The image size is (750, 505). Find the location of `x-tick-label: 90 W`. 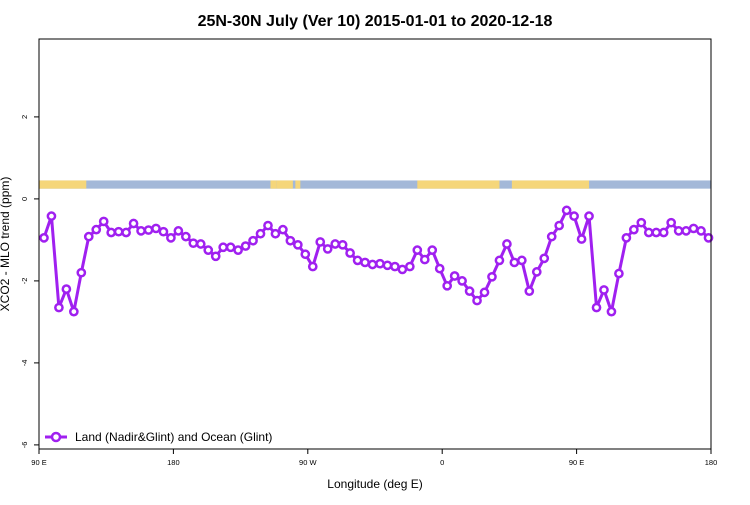

x-tick-label: 90 W is located at coordinates (308, 462).